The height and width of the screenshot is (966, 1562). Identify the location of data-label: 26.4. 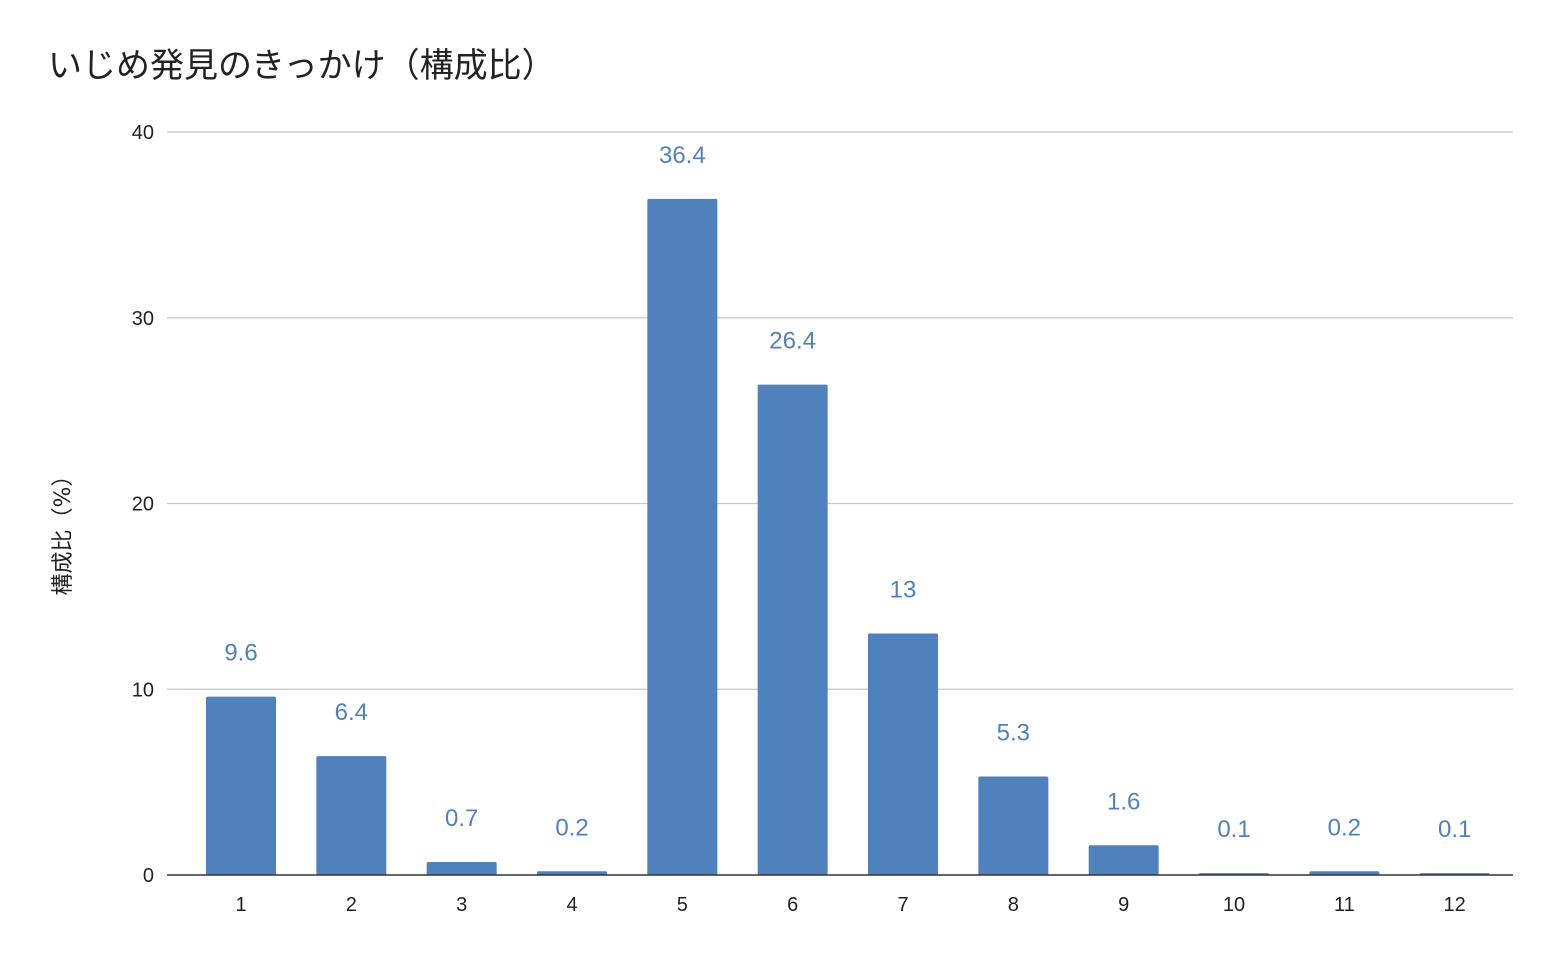
(792, 341).